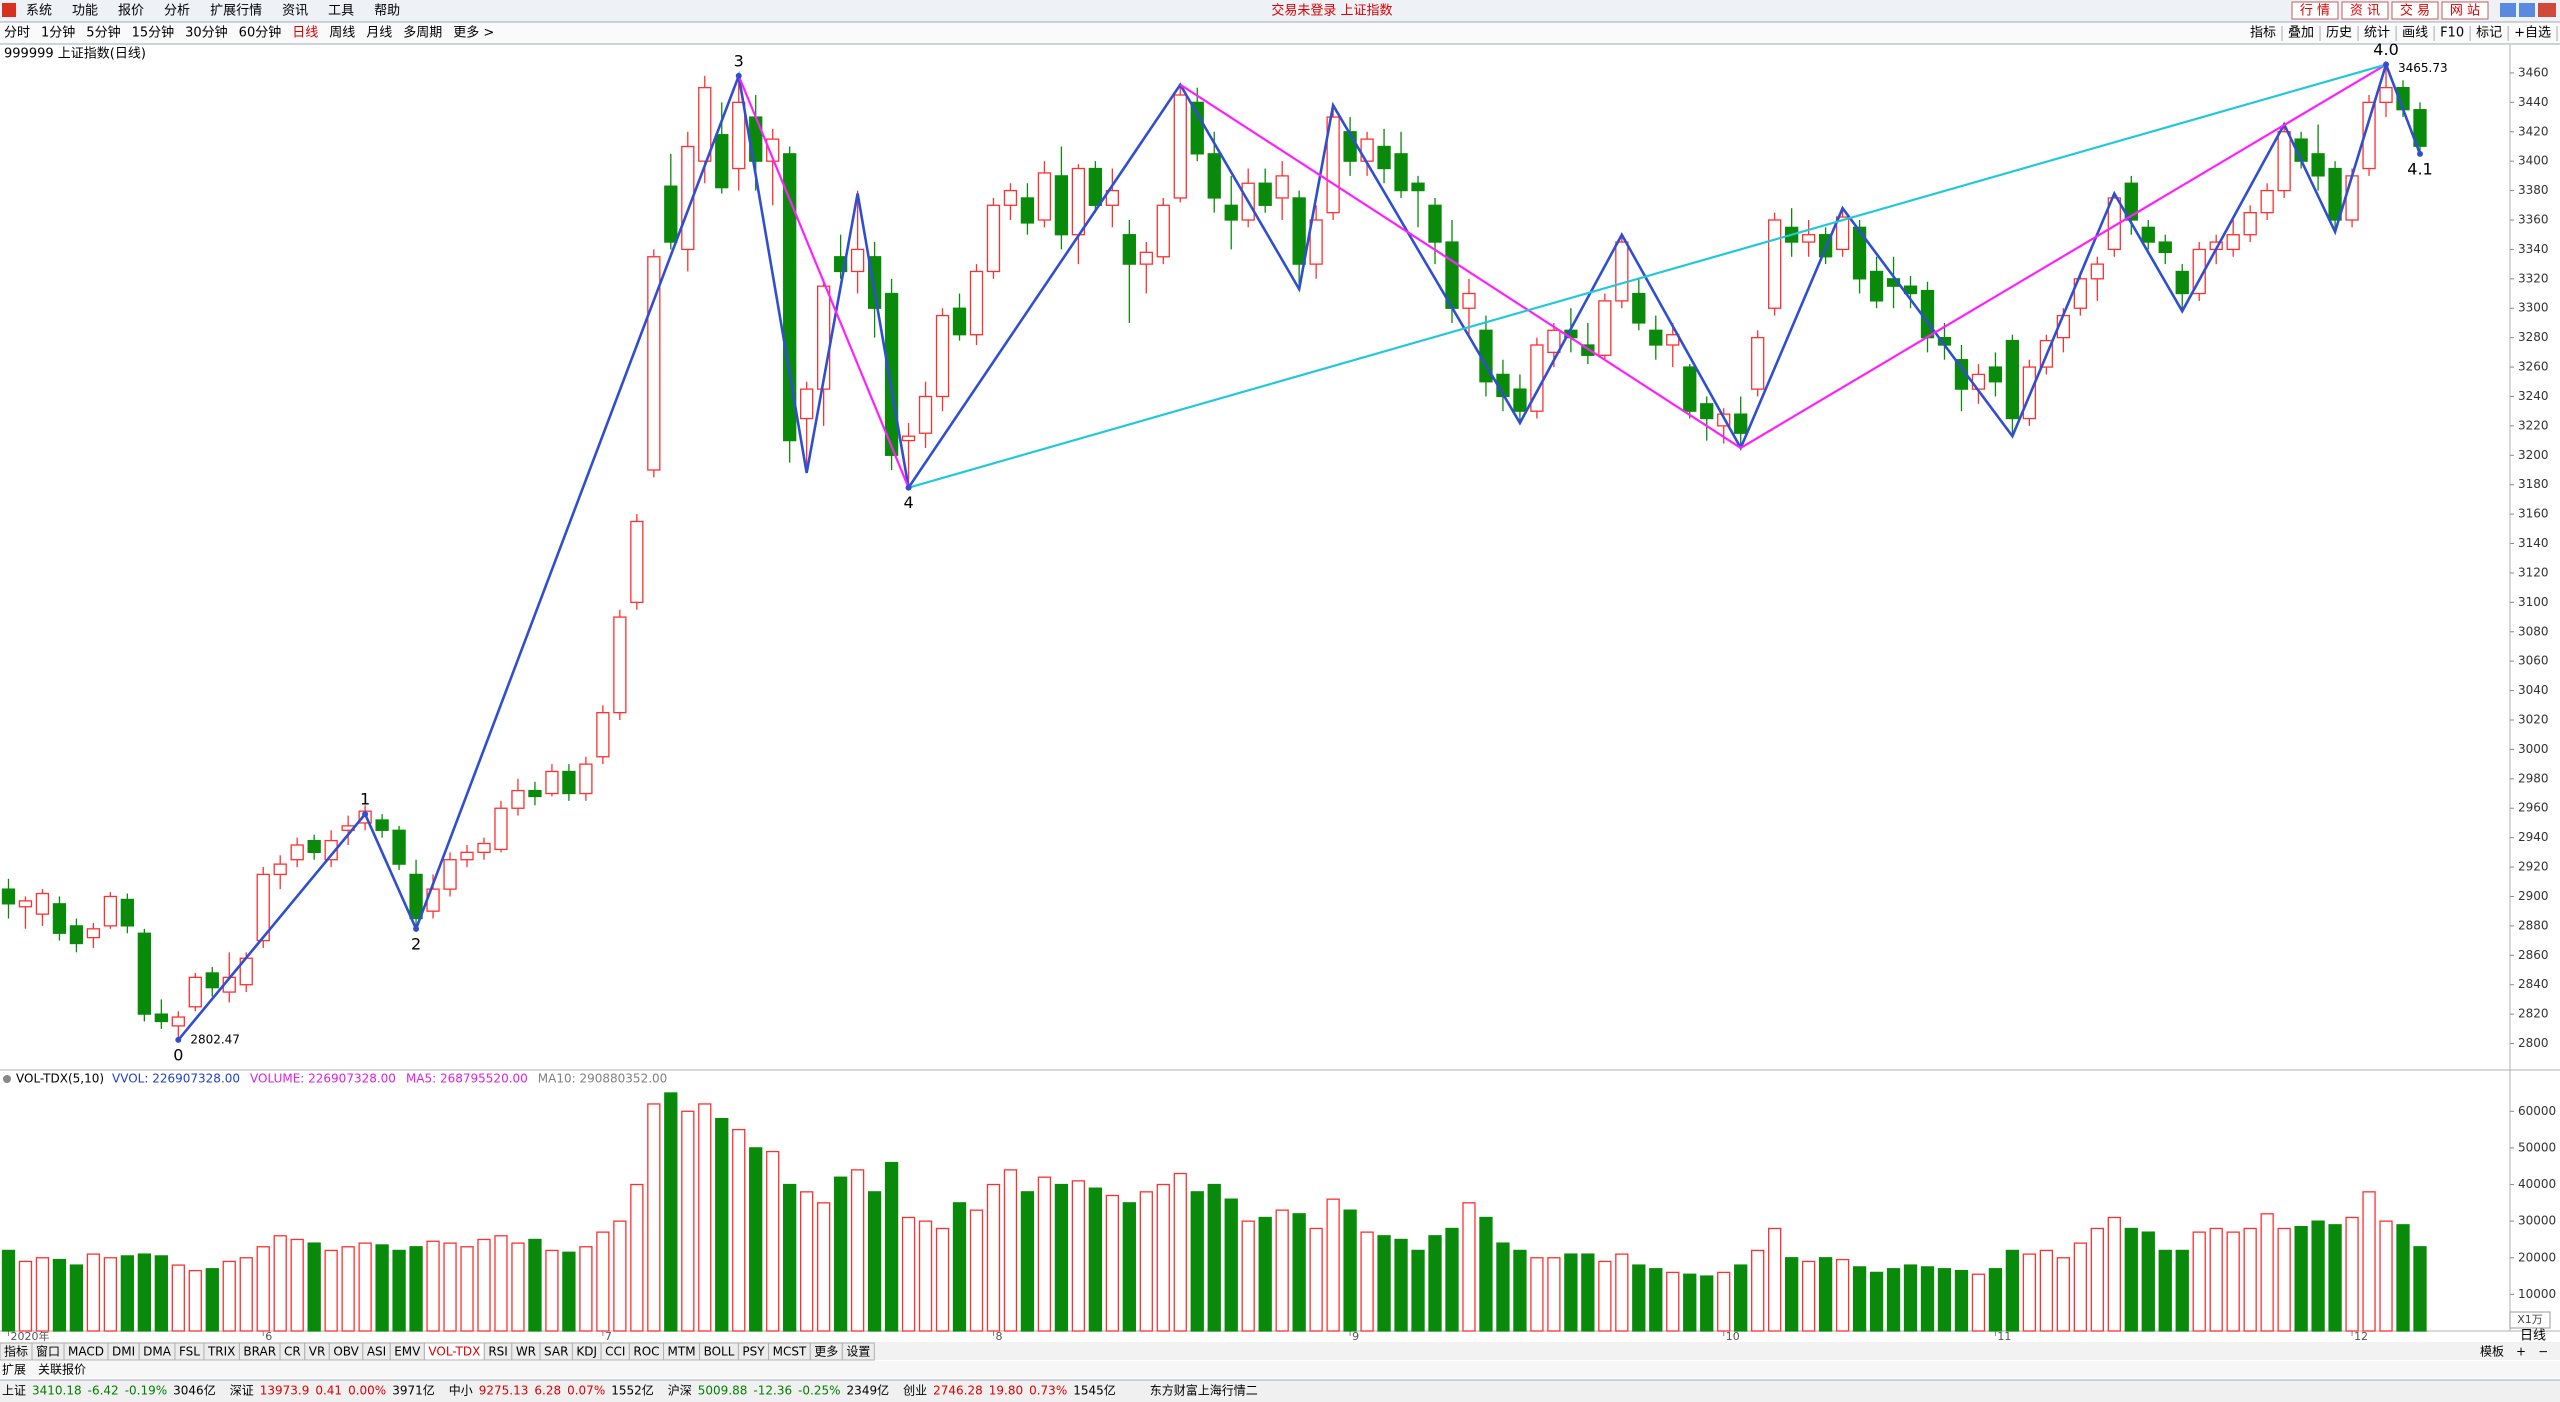  I want to click on menu-item: 分析, so click(177, 11).